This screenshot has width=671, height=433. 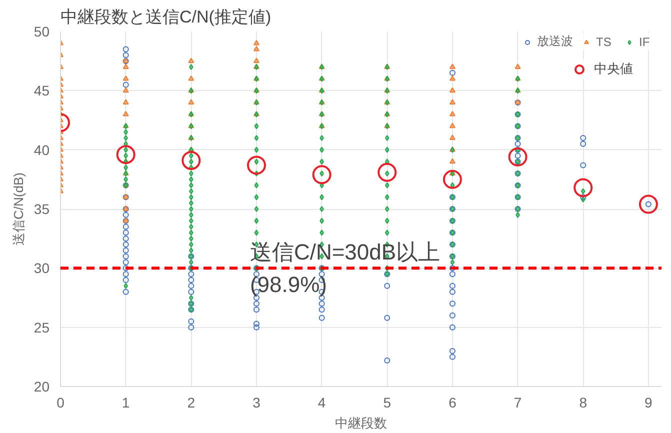 What do you see at coordinates (166, 17) in the screenshot?
I see `chart-title: 中継段数と送信C/N(推定値)` at bounding box center [166, 17].